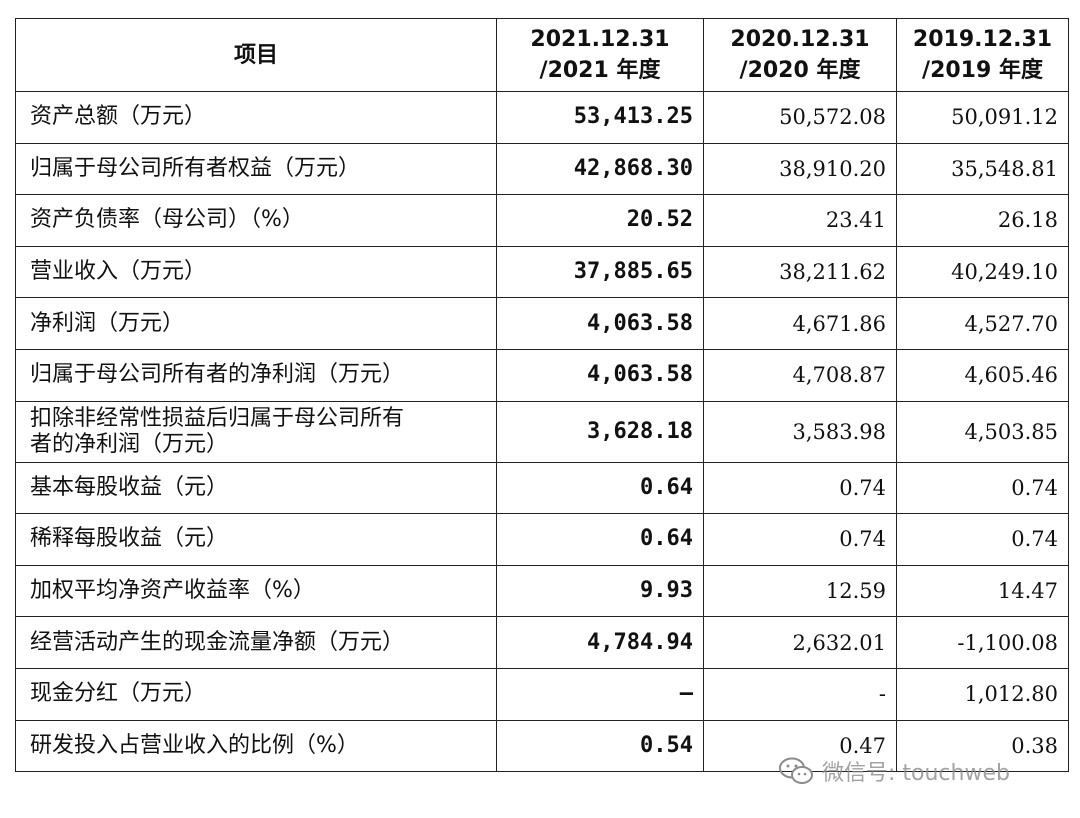  I want to click on header-2021: 2021.12.31/2021 年度, so click(600, 55).